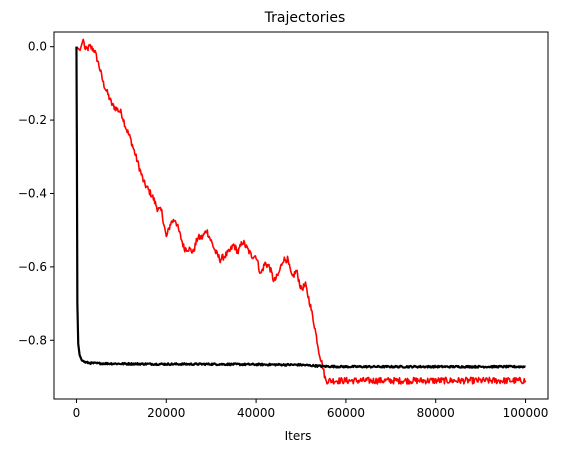  Describe the element at coordinates (298, 436) in the screenshot. I see `x-axis-label: Iters` at that location.